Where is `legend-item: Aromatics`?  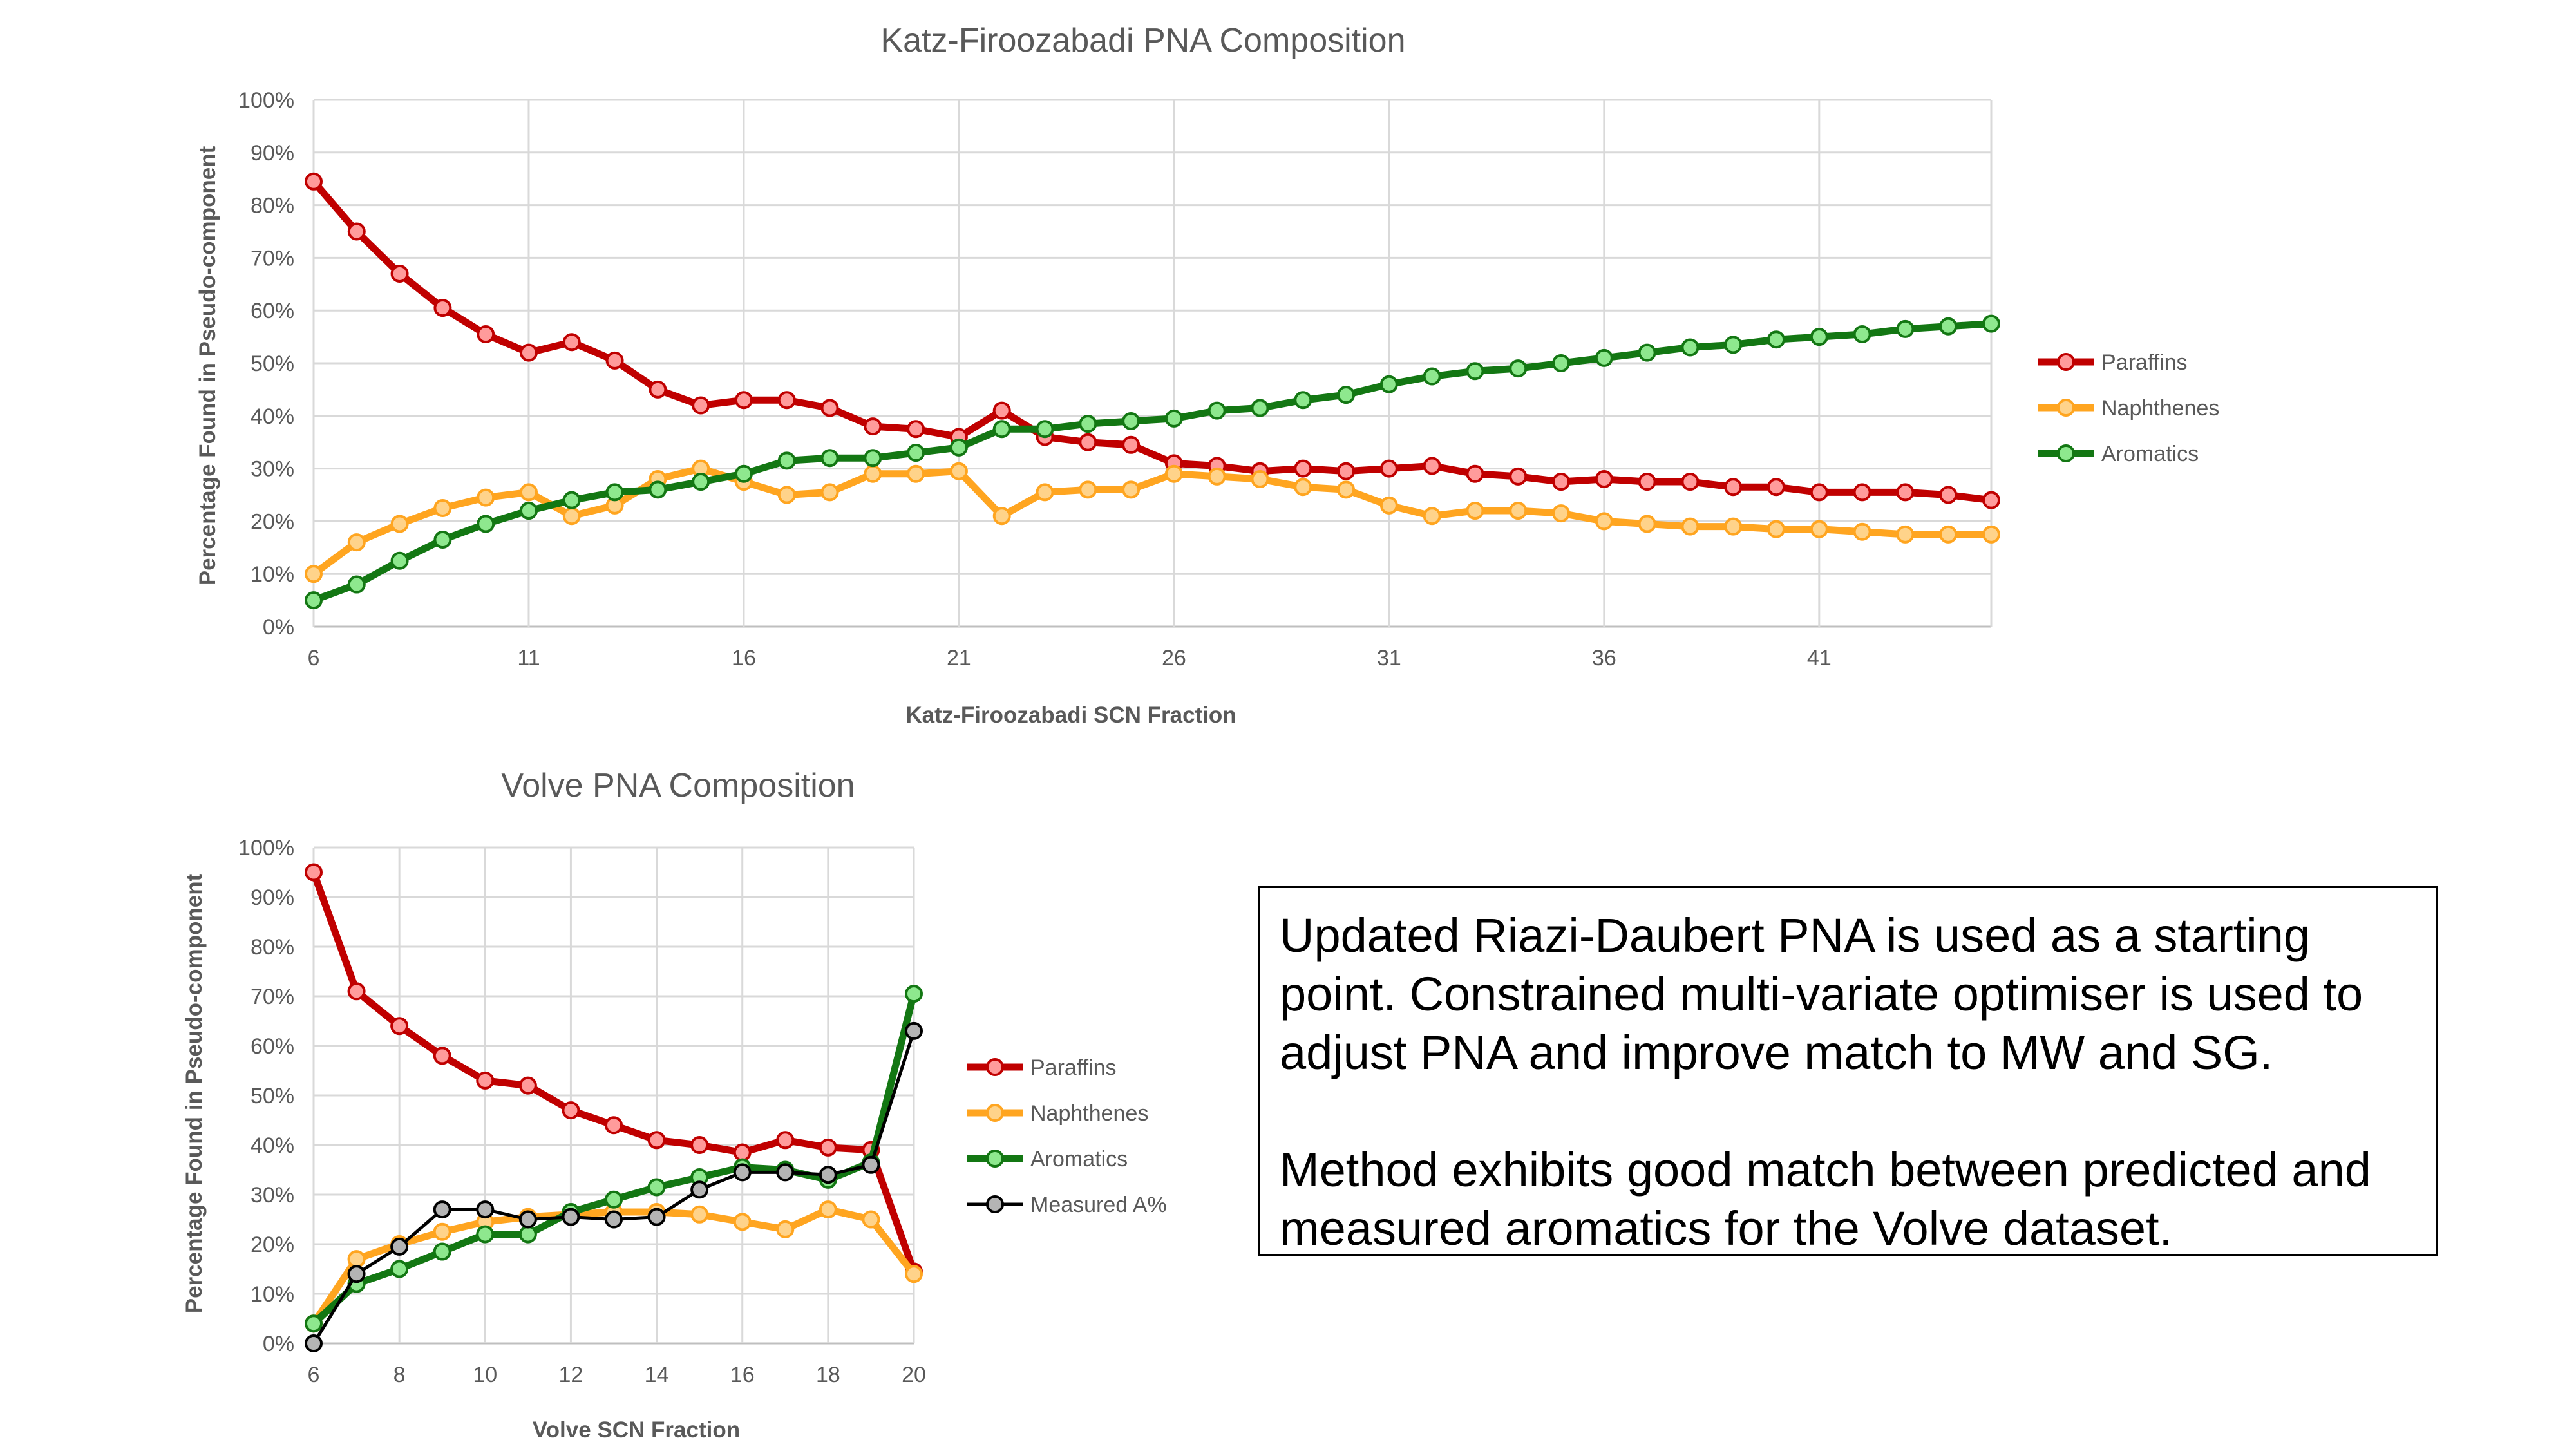 legend-item: Aromatics is located at coordinates (2118, 454).